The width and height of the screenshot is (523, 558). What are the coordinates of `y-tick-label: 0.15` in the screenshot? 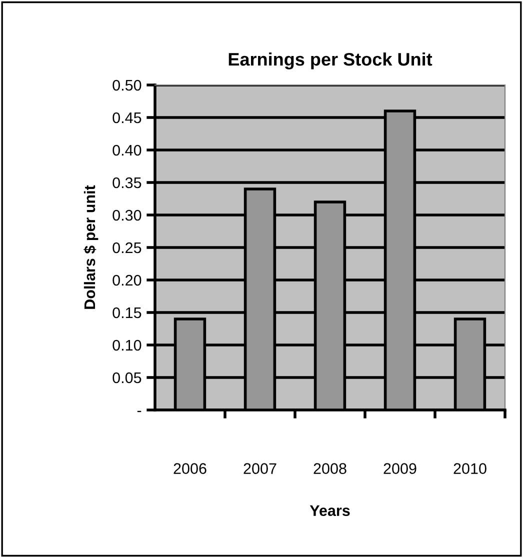 It's located at (127, 312).